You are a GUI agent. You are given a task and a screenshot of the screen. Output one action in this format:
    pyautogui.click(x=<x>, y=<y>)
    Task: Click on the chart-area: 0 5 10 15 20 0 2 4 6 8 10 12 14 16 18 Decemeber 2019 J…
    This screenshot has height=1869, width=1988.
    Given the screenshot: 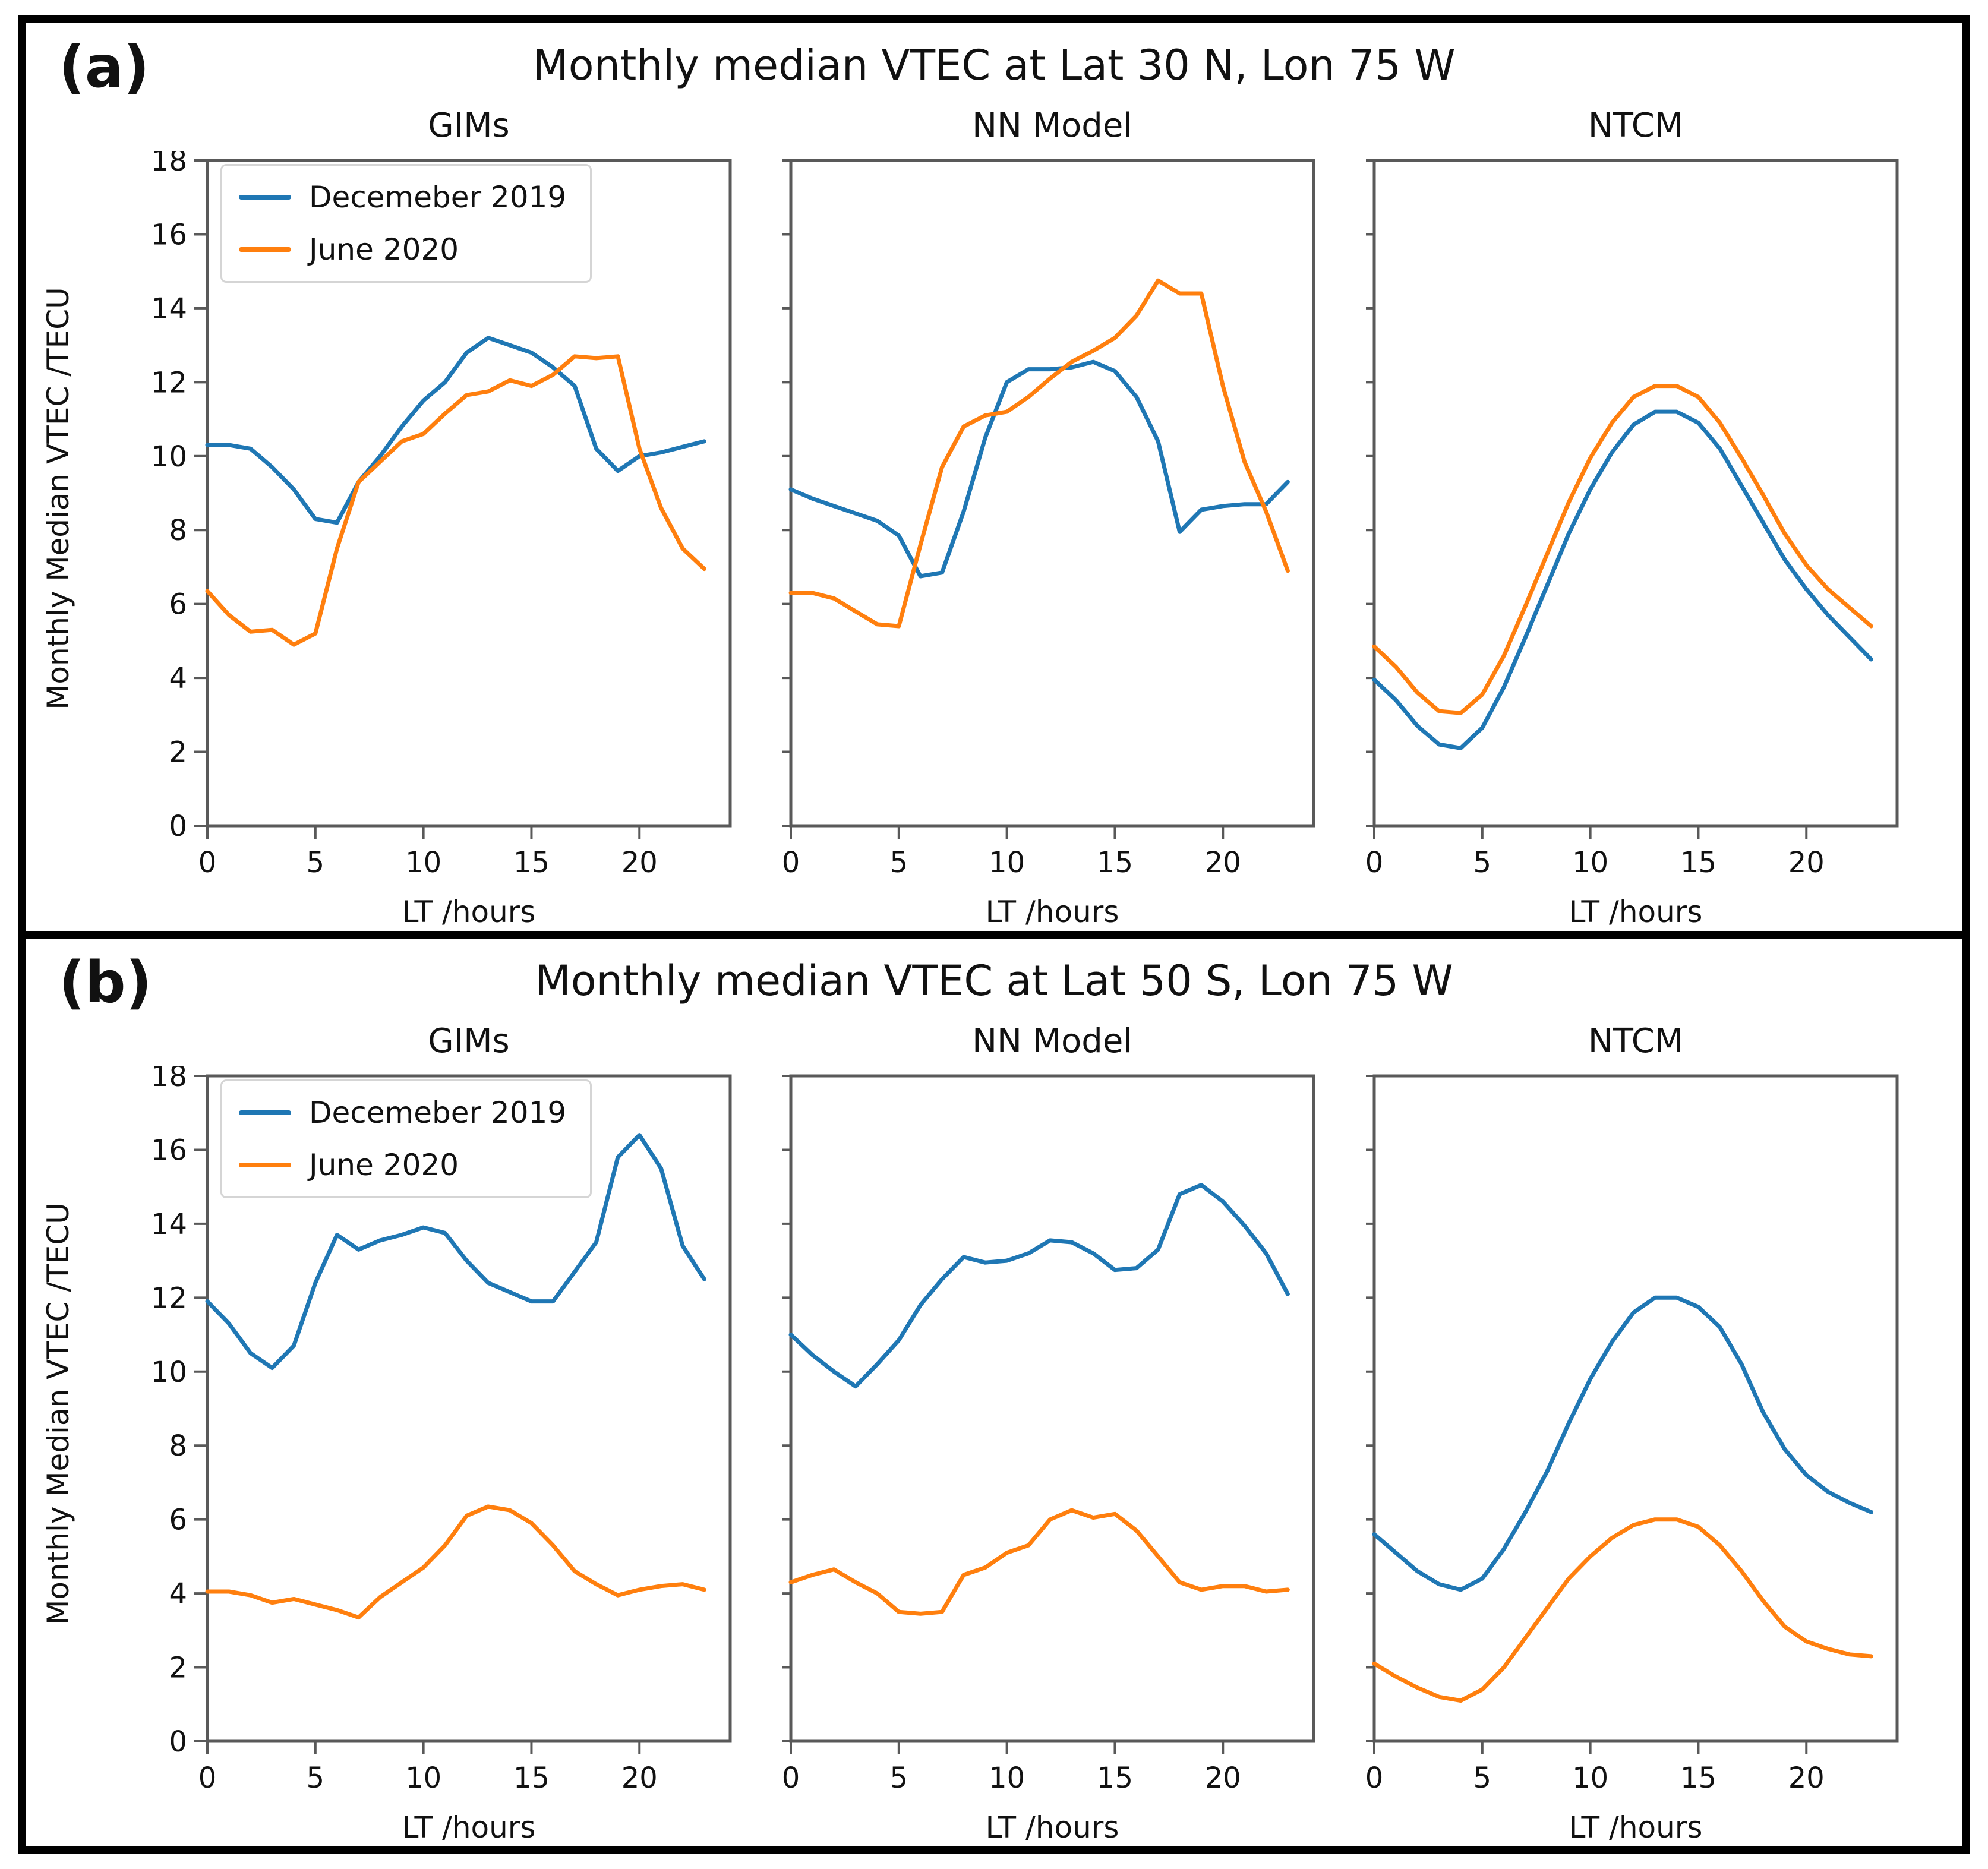 What is the action you would take?
    pyautogui.click(x=429, y=1438)
    